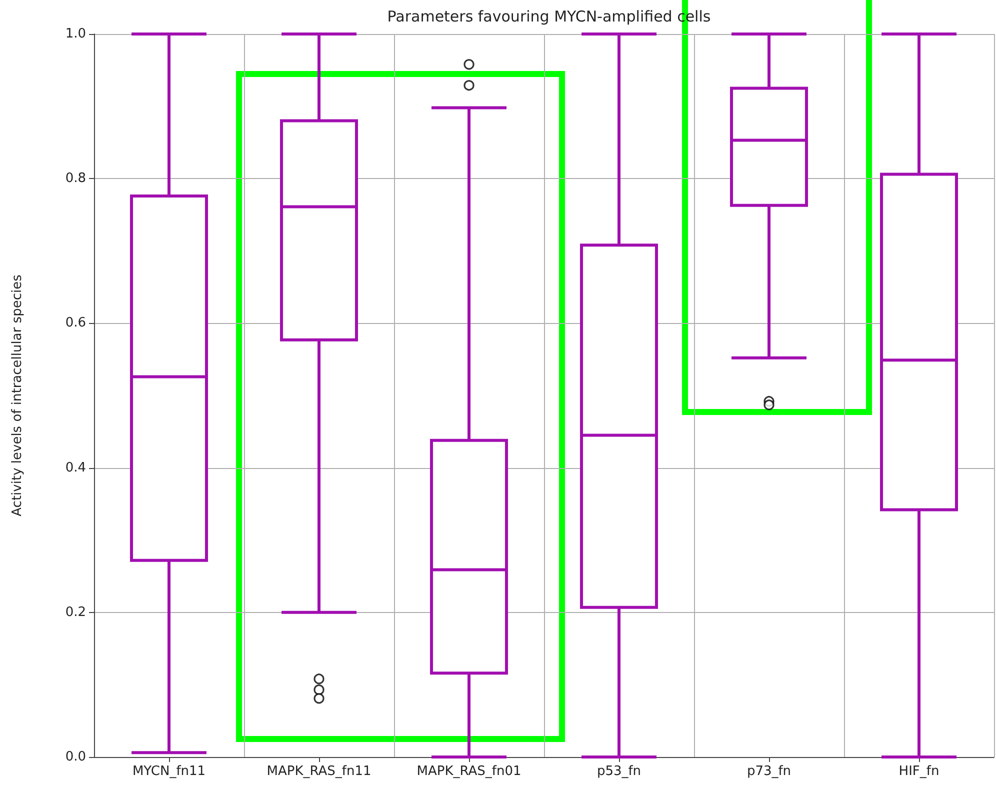 This screenshot has height=788, width=996. Describe the element at coordinates (469, 771) in the screenshot. I see `x-tick-label: MAPK_RAS_fn01` at that location.